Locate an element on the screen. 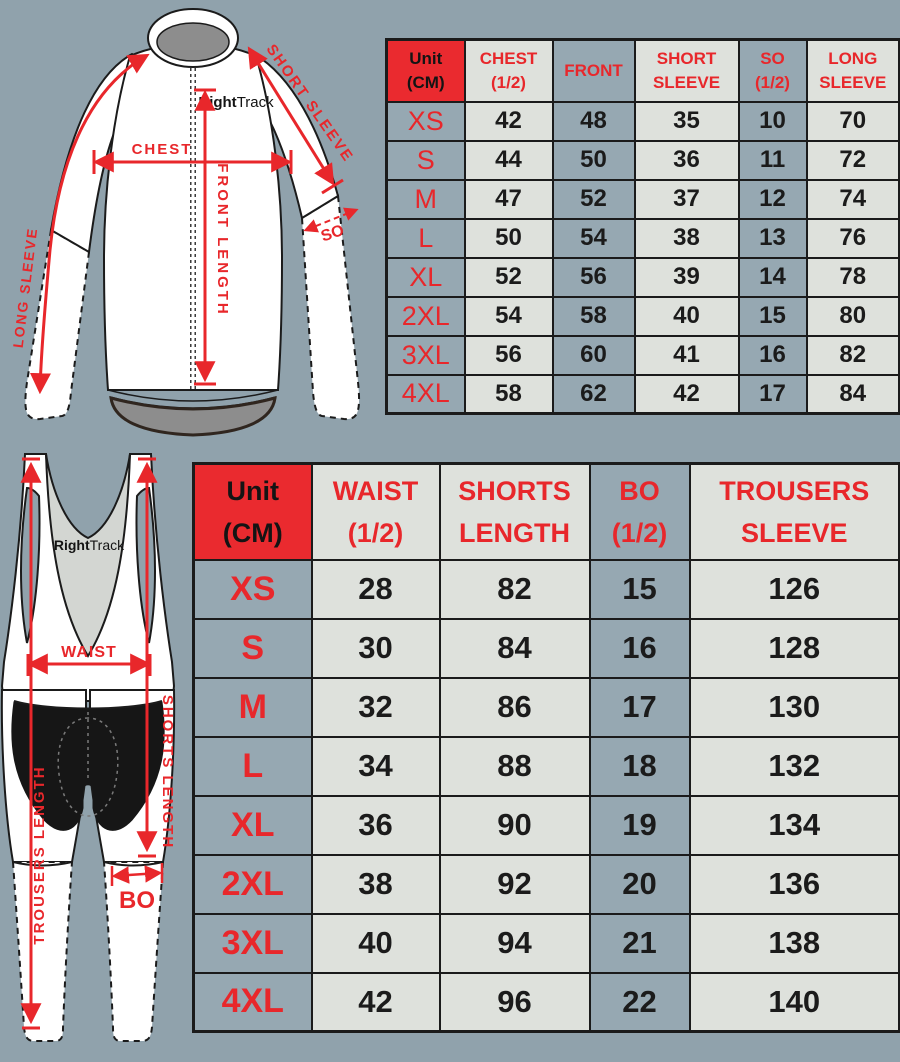  value-cell: 60 is located at coordinates (593, 355).